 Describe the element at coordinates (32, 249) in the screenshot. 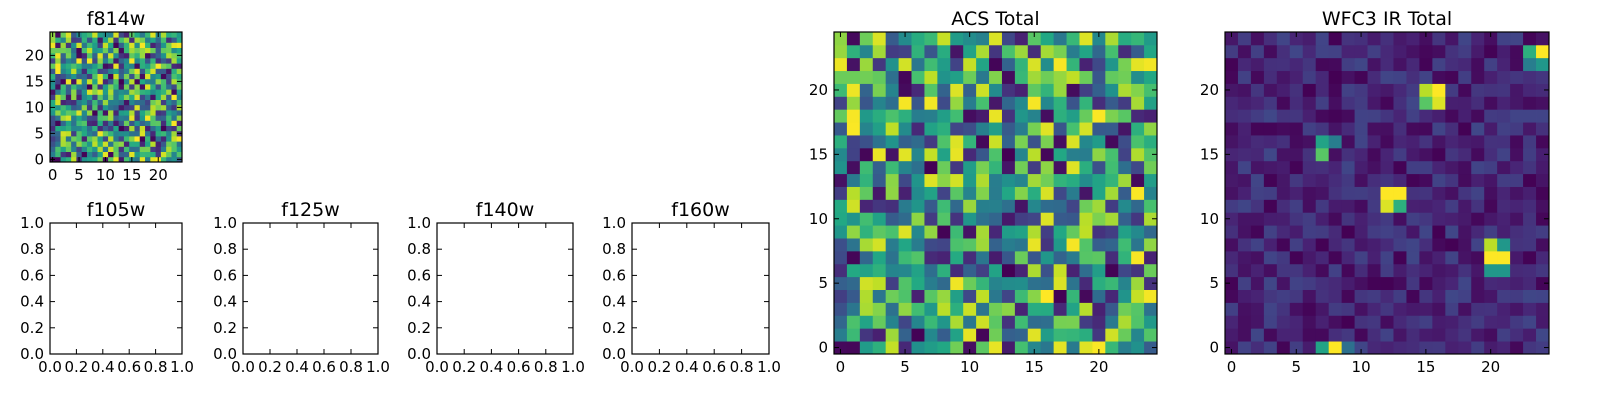

I see `y-tick-label: 0.8` at that location.